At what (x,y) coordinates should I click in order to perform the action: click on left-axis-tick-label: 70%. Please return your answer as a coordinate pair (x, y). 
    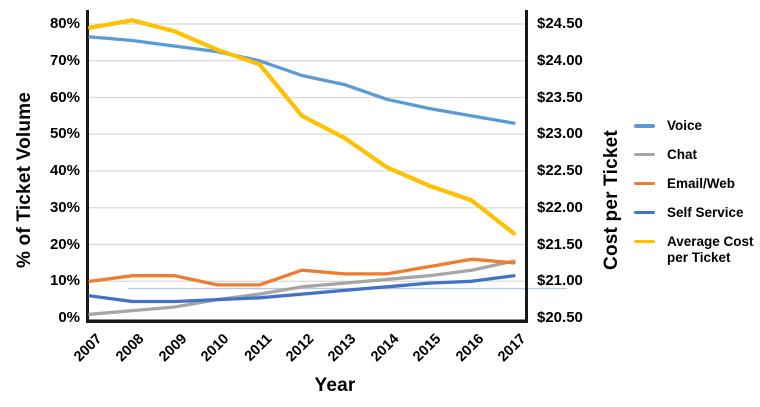
    Looking at the image, I should click on (64, 60).